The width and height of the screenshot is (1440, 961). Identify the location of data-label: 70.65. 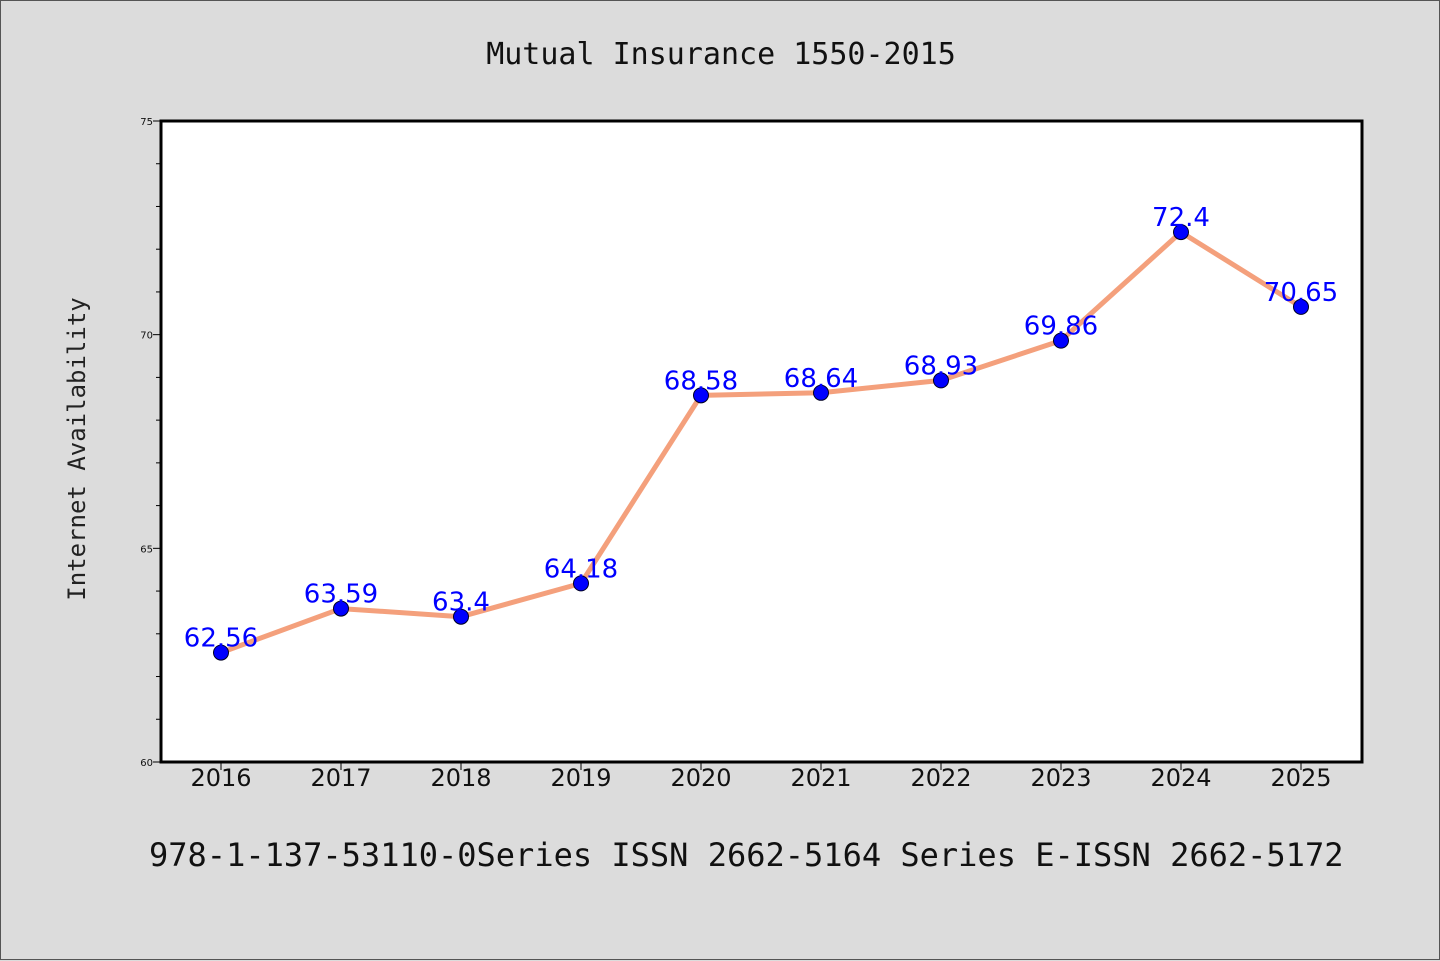
(1301, 293).